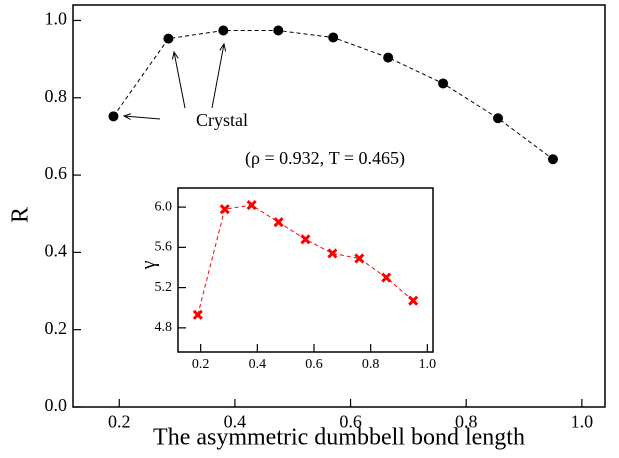  Describe the element at coordinates (56, 173) in the screenshot. I see `y-tick-label: 0.6` at that location.